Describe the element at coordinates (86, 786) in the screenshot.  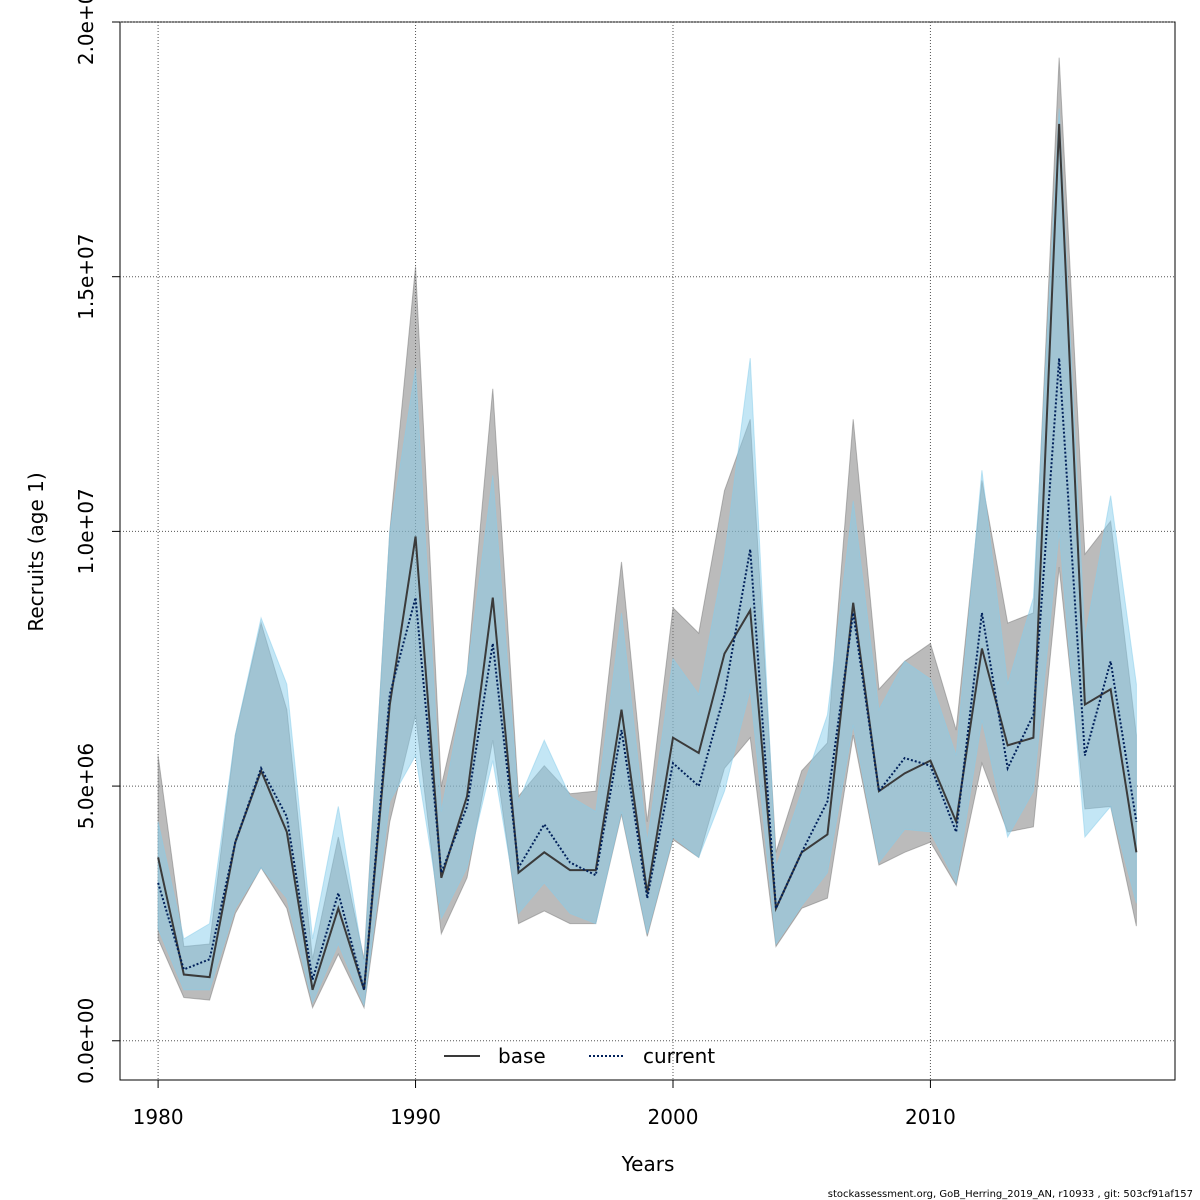
I see `y-tick-label: 5.0e+06` at that location.